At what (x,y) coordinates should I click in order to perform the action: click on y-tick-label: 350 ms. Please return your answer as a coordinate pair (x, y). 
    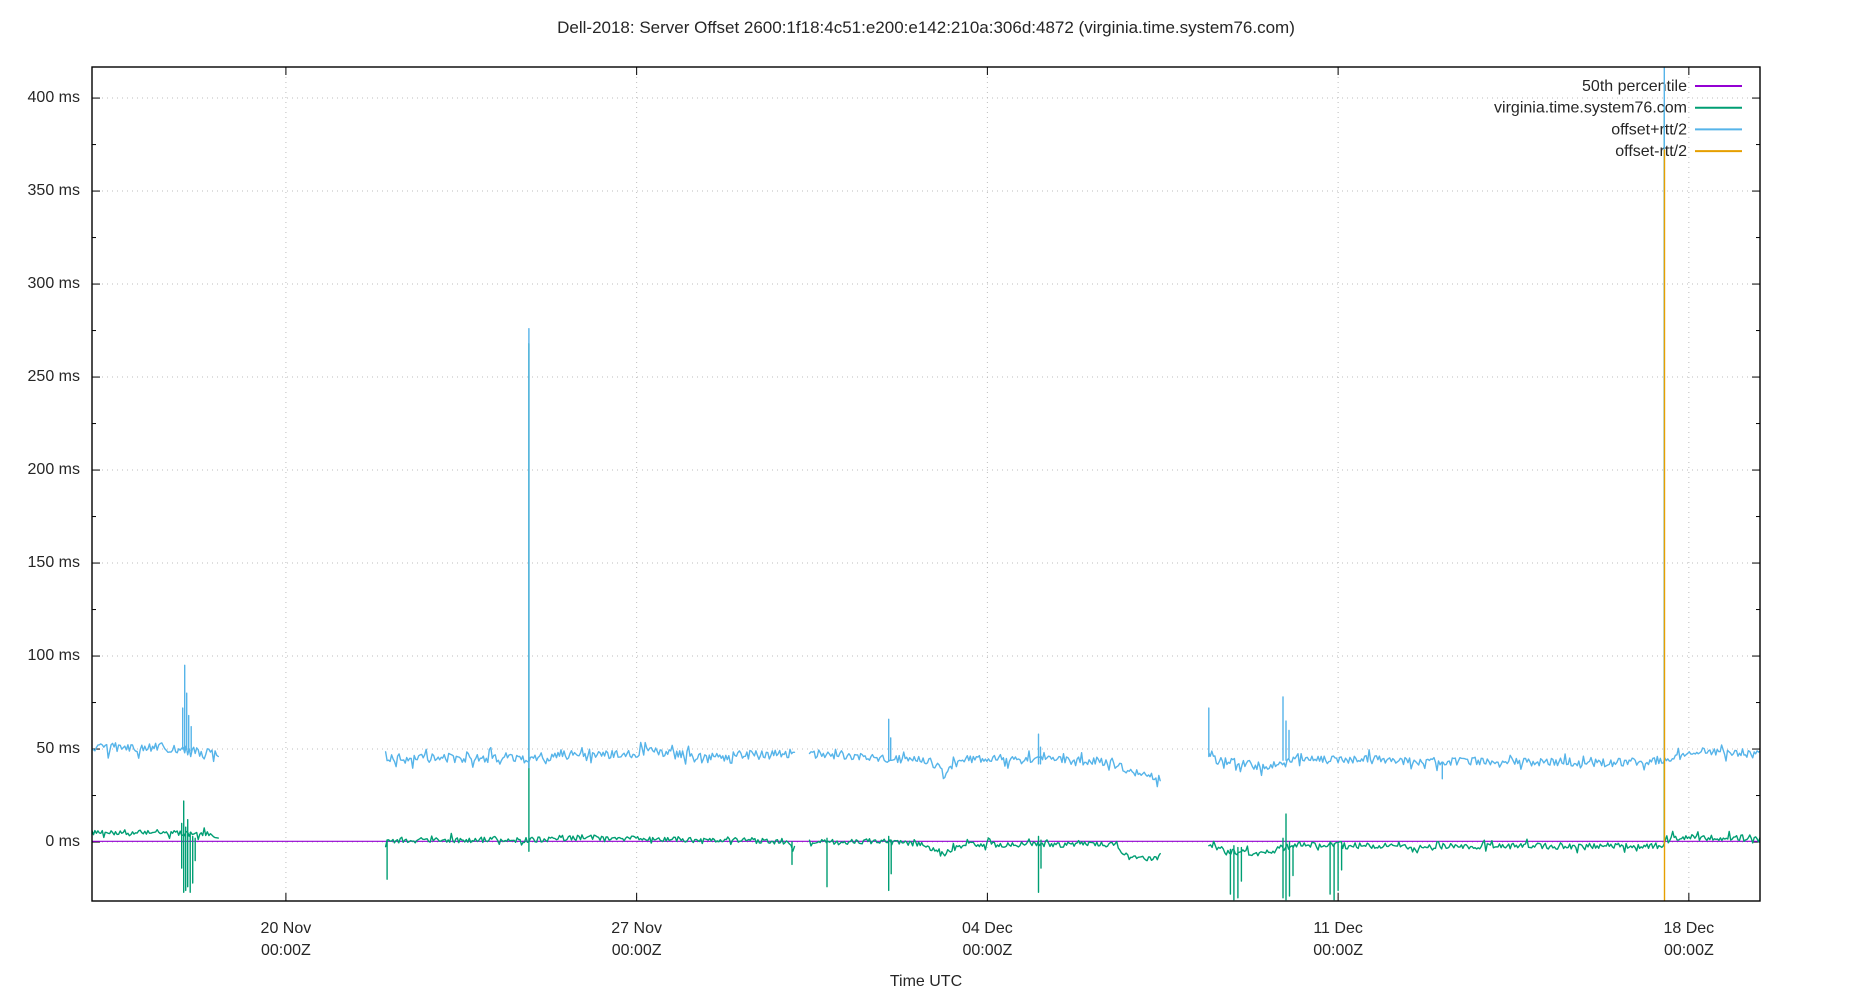
    Looking at the image, I should click on (53, 191).